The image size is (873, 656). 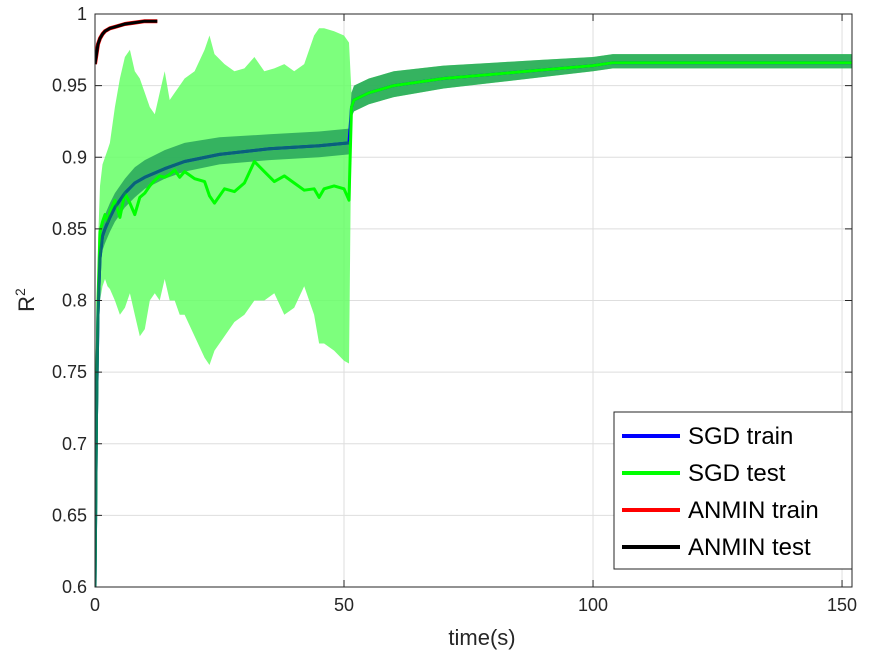 I want to click on x-tick-label: 150, so click(x=842, y=605).